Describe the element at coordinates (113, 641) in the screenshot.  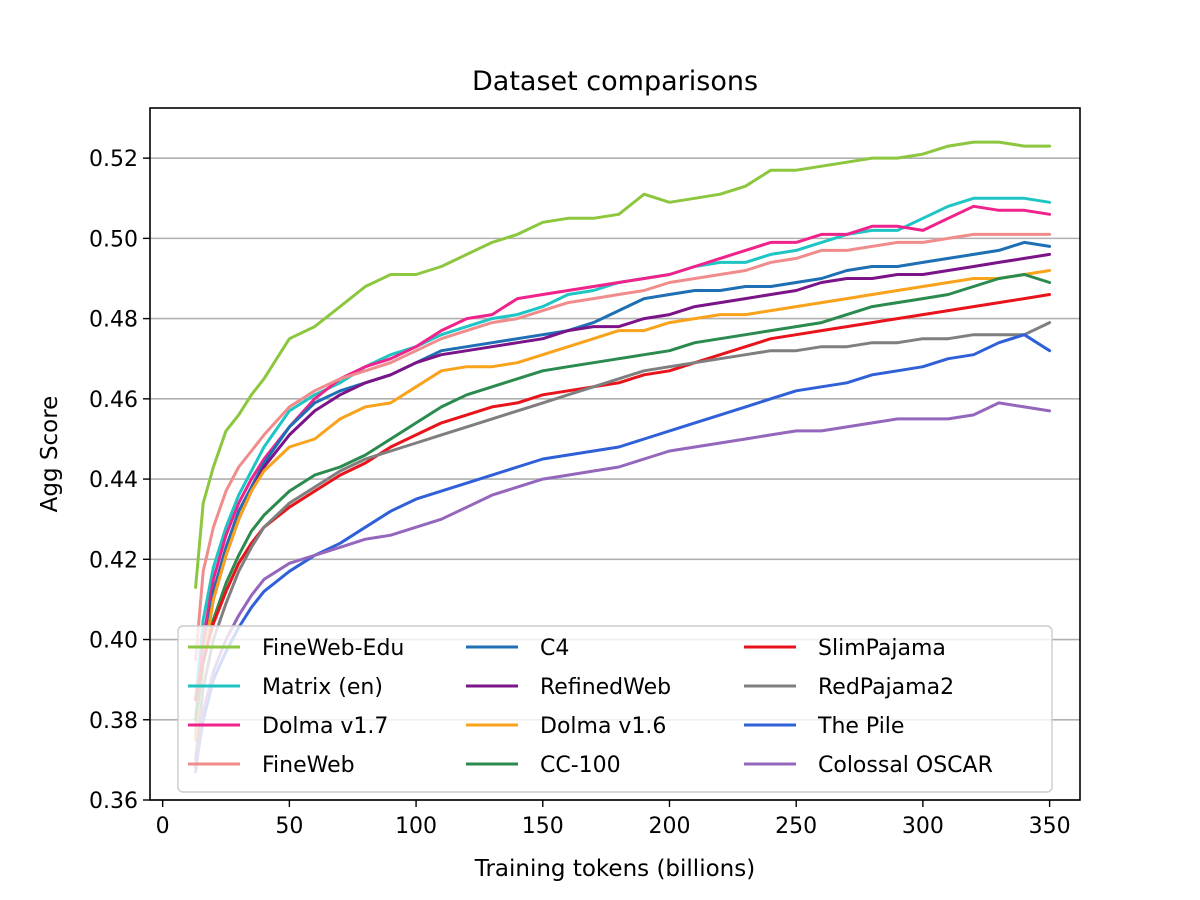
I see `y-tick-label: 0.40` at that location.